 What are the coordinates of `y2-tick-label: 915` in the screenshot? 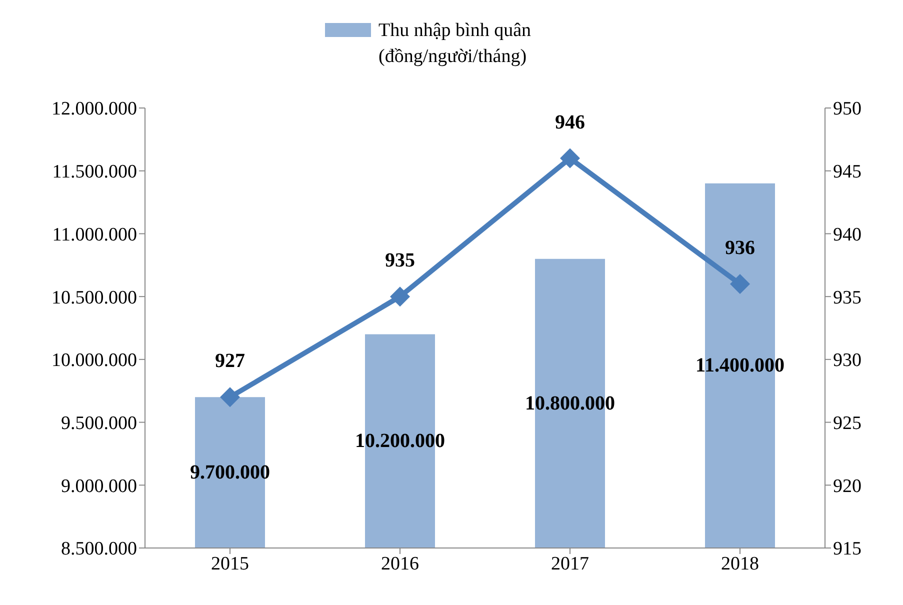 It's located at (847, 549).